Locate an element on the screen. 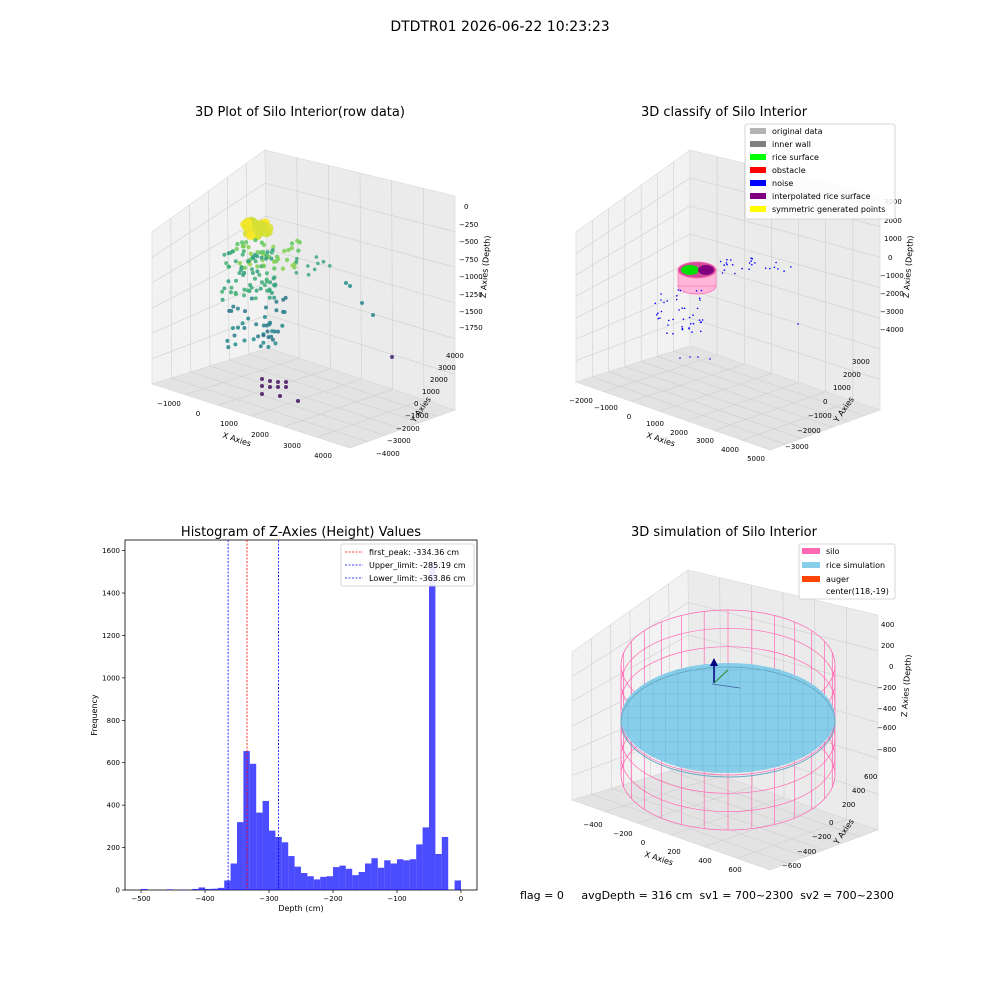 This screenshot has height=1000, width=1000. panel4-rice-simulation is located at coordinates (728, 720).